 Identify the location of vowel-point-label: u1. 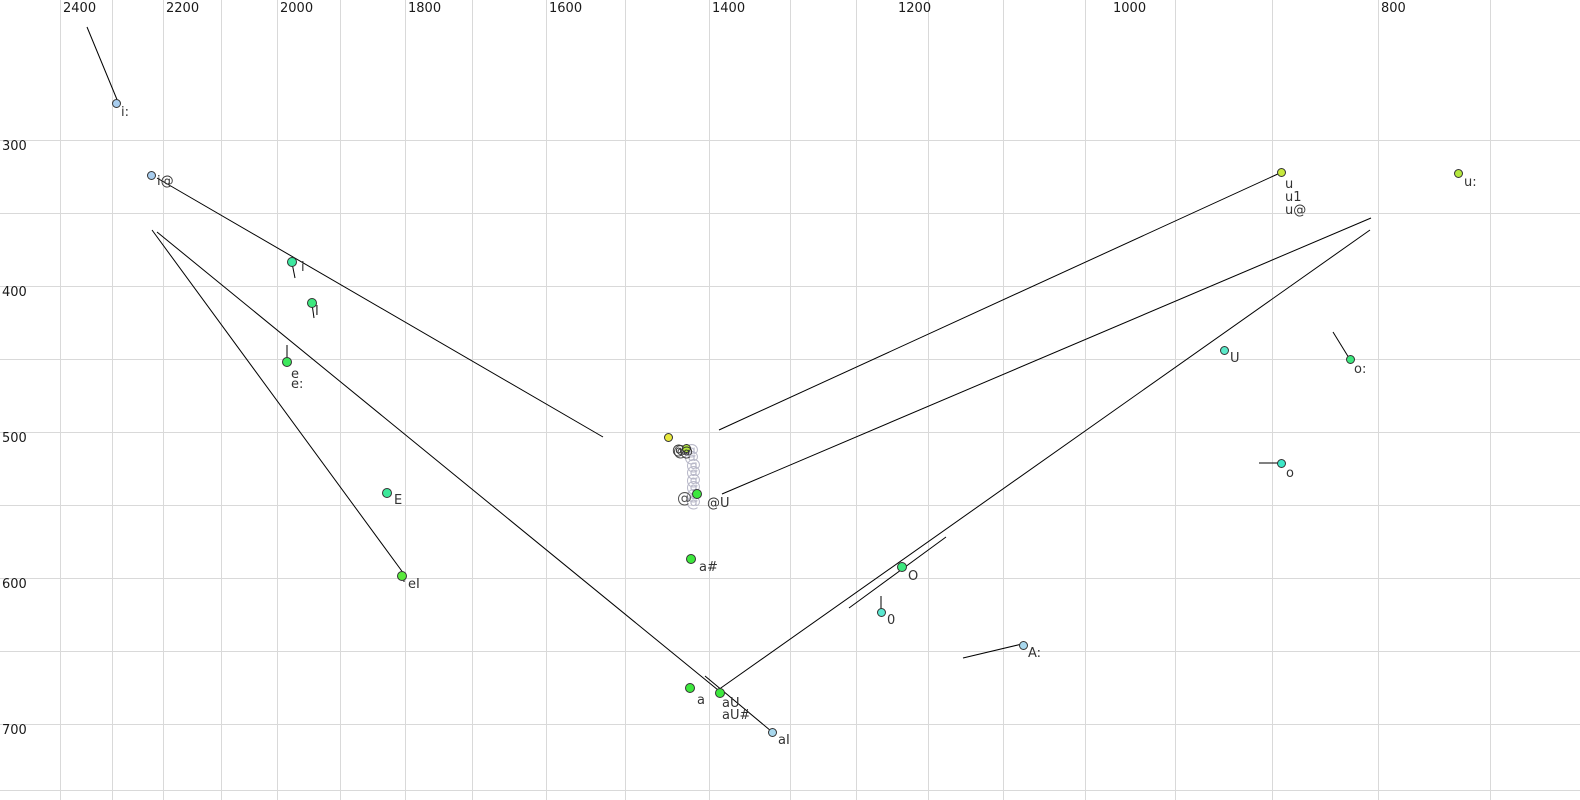
(1293, 197).